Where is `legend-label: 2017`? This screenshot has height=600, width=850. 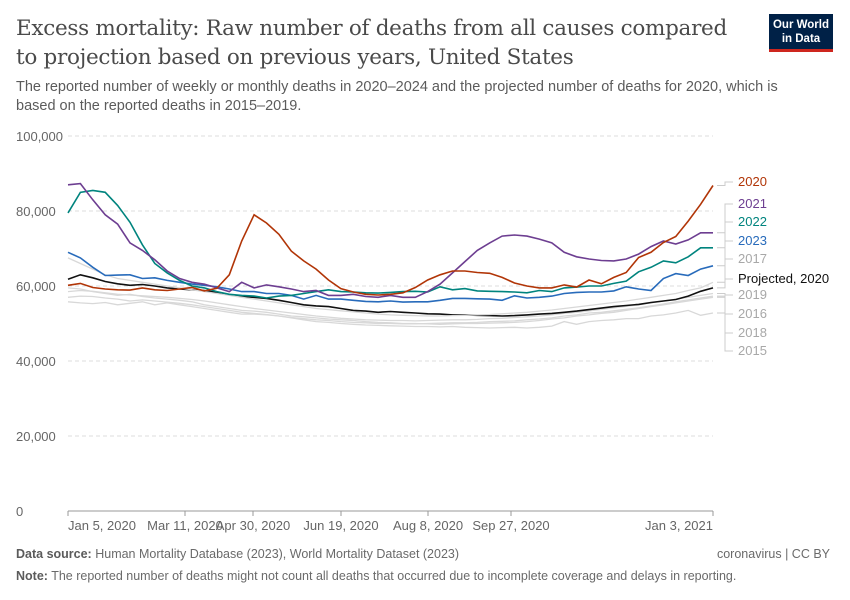 legend-label: 2017 is located at coordinates (752, 258).